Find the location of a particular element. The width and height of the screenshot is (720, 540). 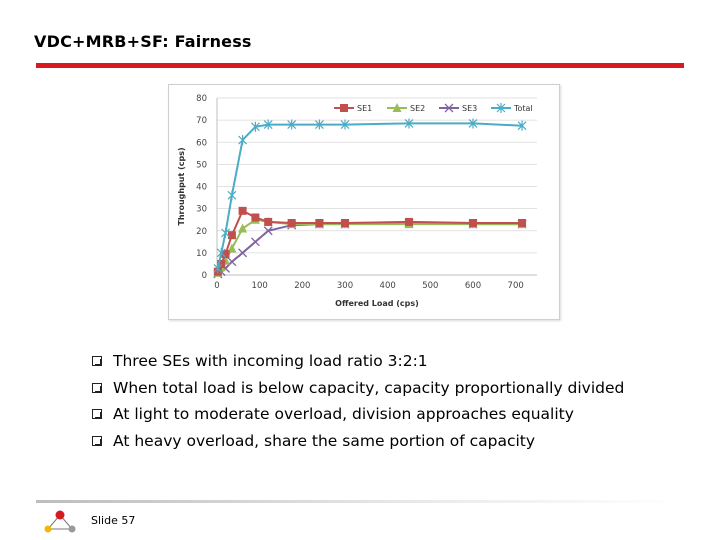

legend-marker-total is located at coordinates (501, 108).